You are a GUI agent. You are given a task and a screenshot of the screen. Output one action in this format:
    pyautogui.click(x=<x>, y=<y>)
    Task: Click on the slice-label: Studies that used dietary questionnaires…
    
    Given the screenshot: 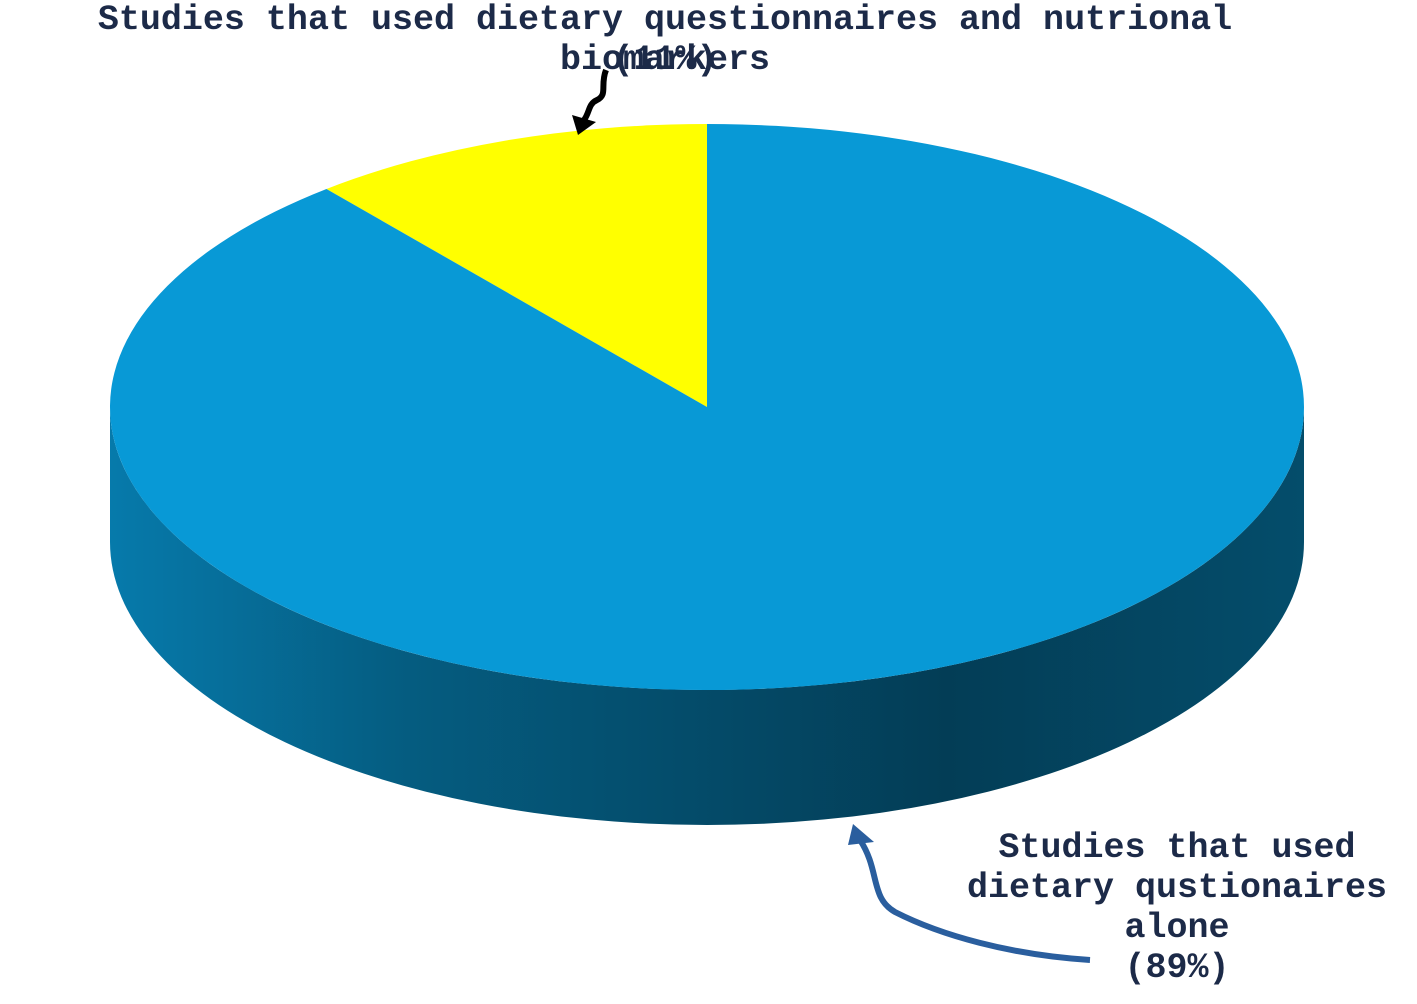 What is the action you would take?
    pyautogui.click(x=665, y=40)
    